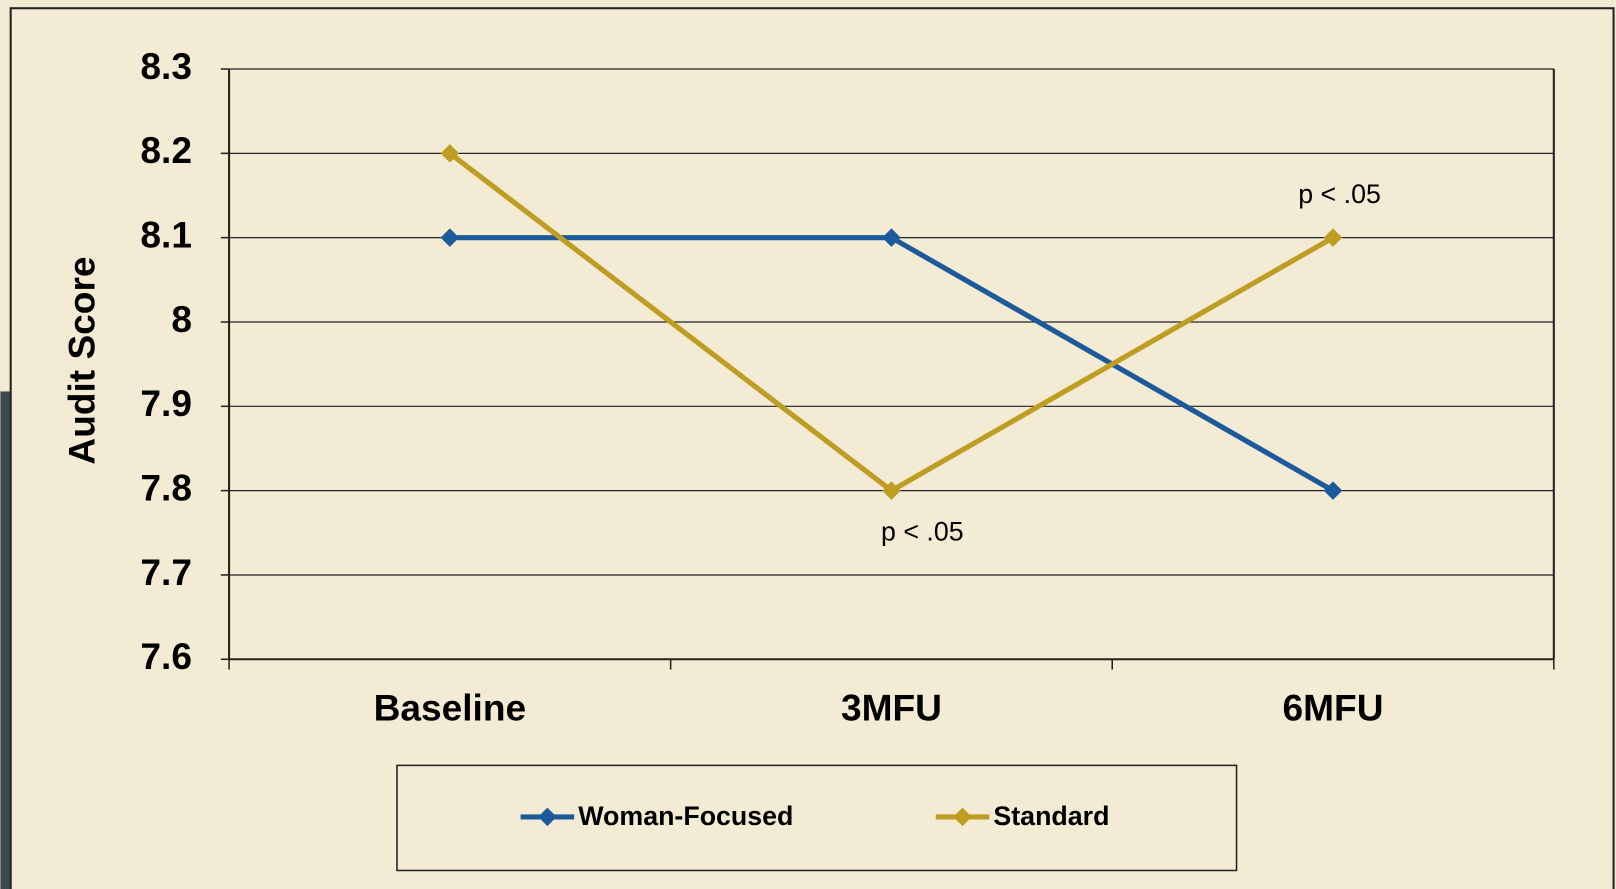 The height and width of the screenshot is (889, 1616). I want to click on x-tick-label: Baseline, so click(450, 708).